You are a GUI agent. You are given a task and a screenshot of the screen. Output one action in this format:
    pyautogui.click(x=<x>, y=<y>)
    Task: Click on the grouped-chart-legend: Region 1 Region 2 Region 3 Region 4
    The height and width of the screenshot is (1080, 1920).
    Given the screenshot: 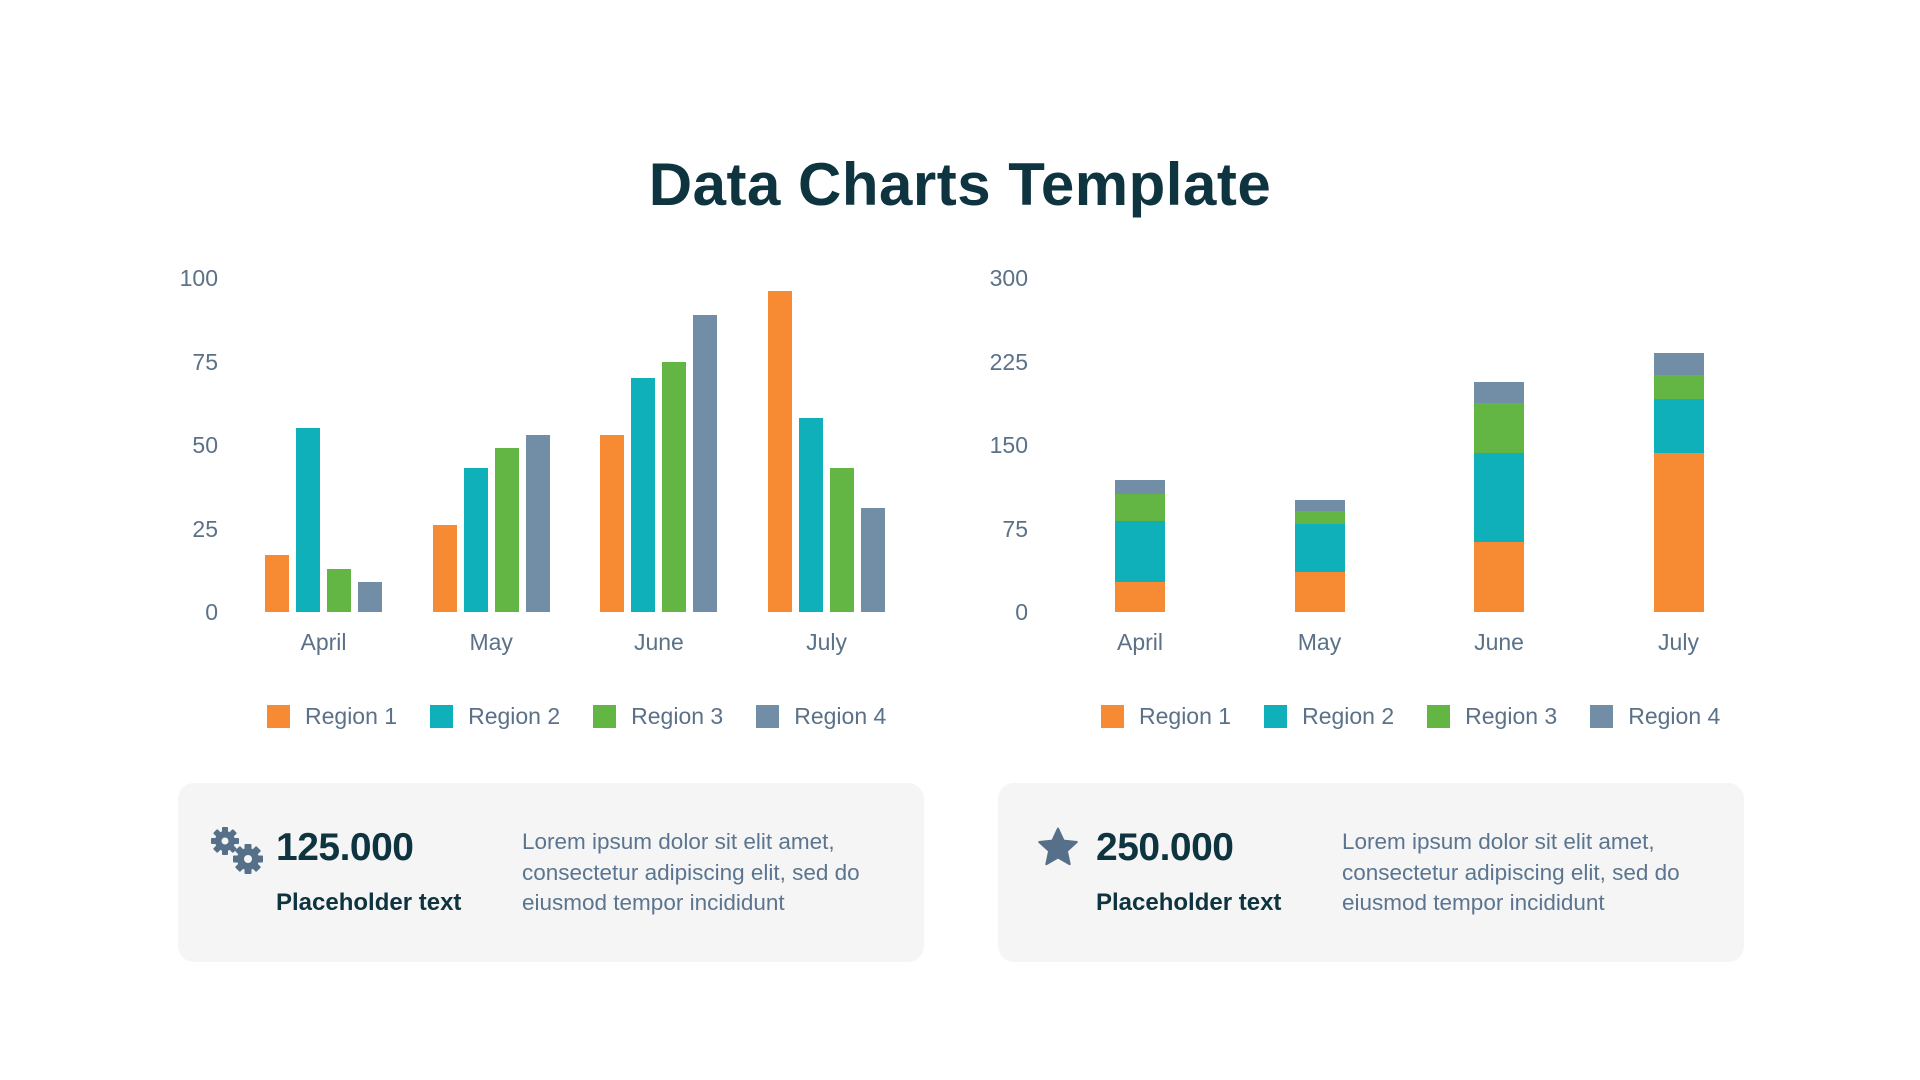 What is the action you would take?
    pyautogui.click(x=576, y=716)
    